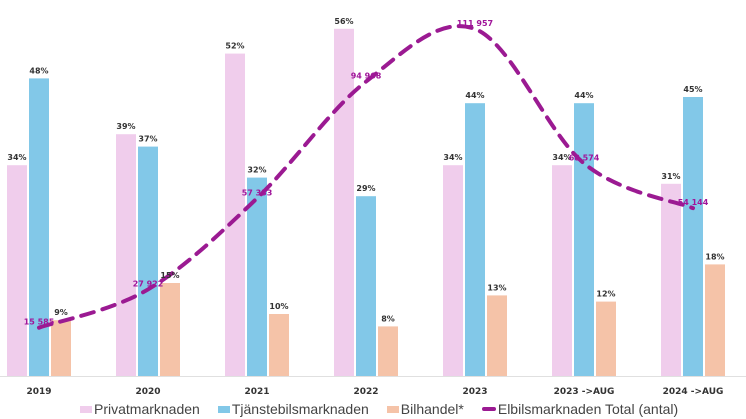  Describe the element at coordinates (148, 283) in the screenshot. I see `line-data-label: 27 922` at that location.